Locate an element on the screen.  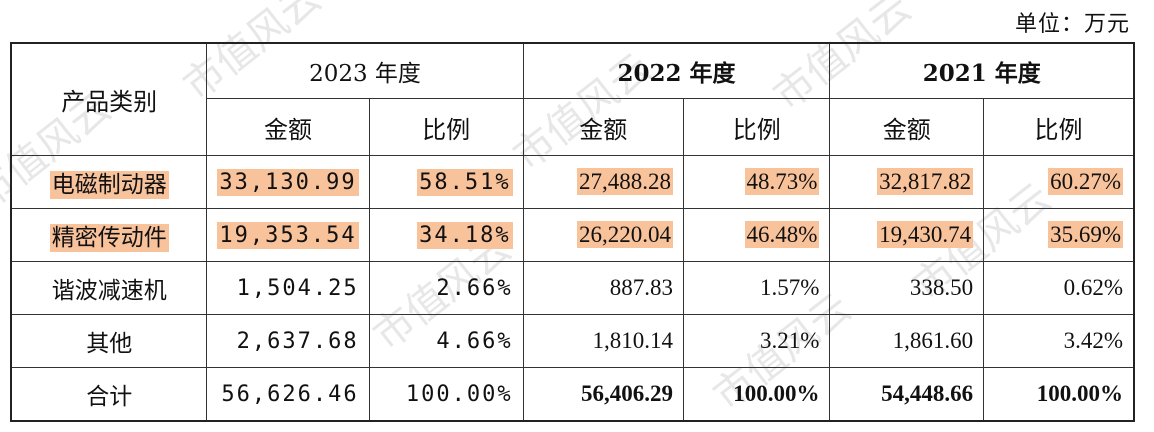
amount-cell: 26,220.04 is located at coordinates (624, 234).